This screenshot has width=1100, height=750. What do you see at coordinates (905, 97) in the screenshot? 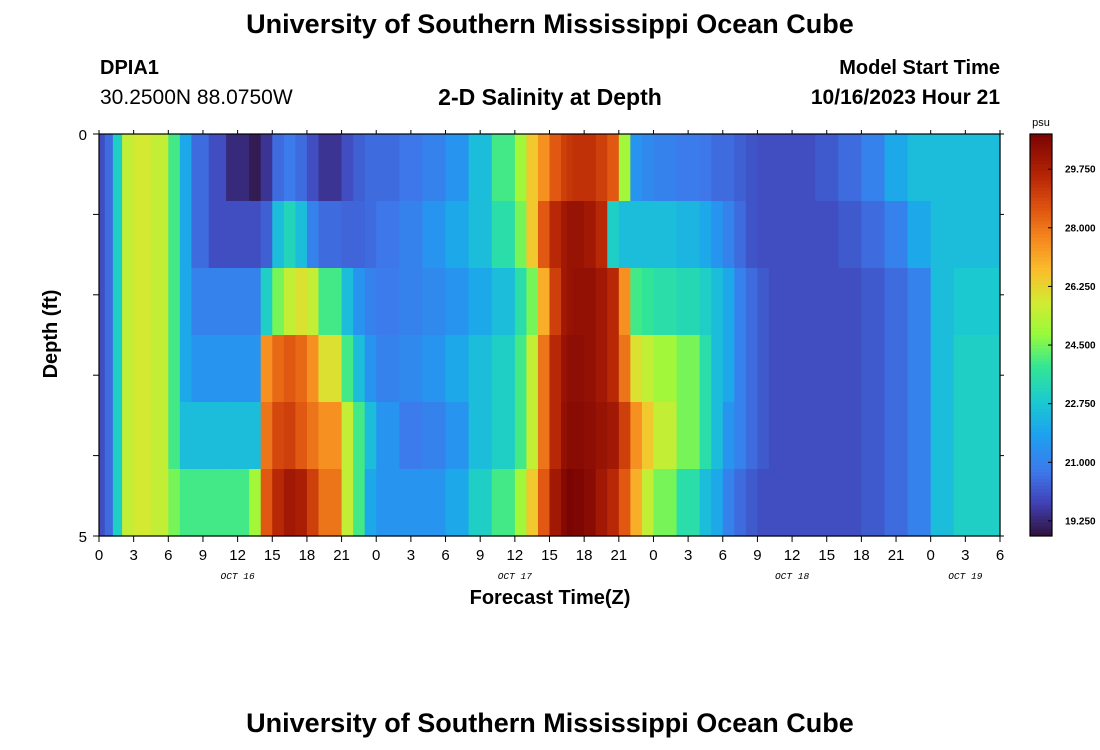
I see `model-start-time: 10/16/2023 Hour 21` at bounding box center [905, 97].